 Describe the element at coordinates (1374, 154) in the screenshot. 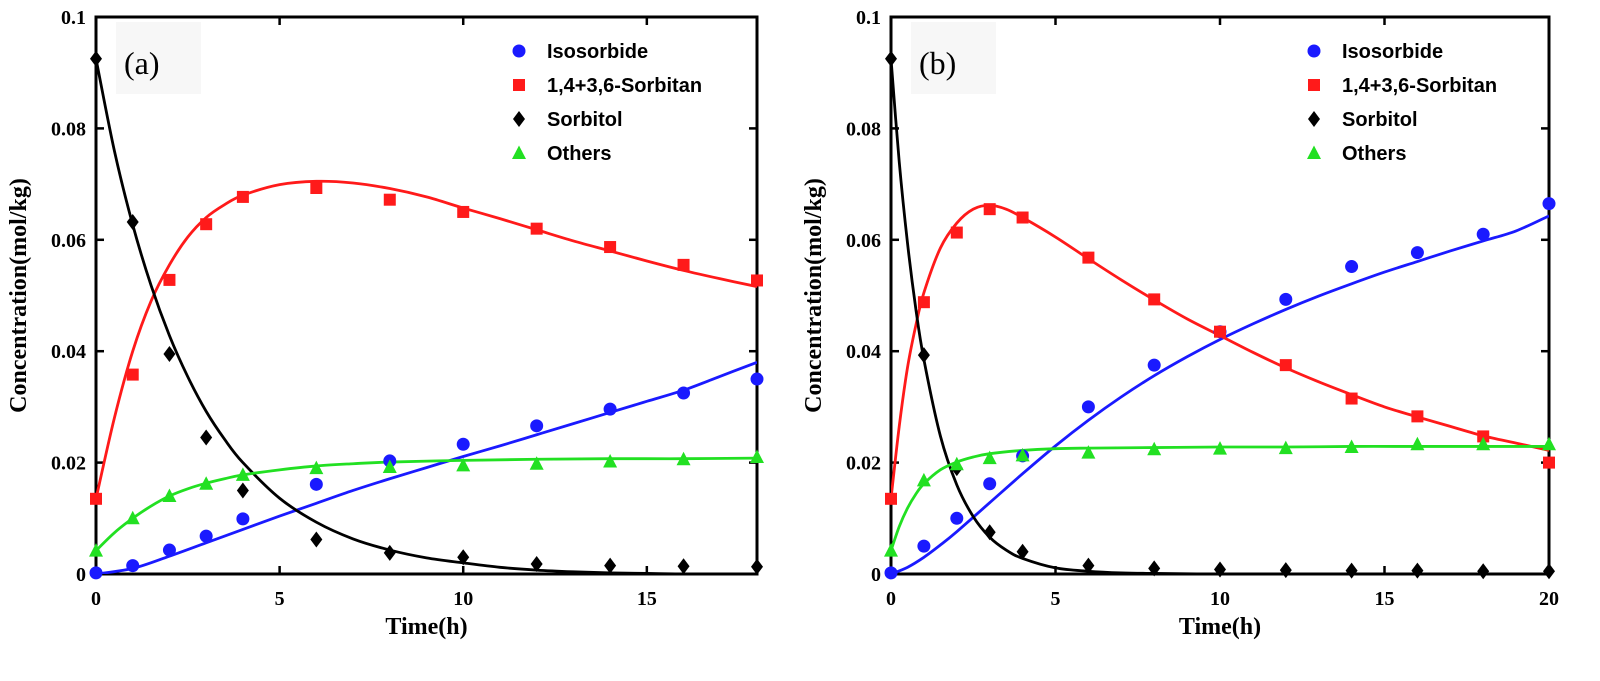

I see `legend-label: Others` at that location.